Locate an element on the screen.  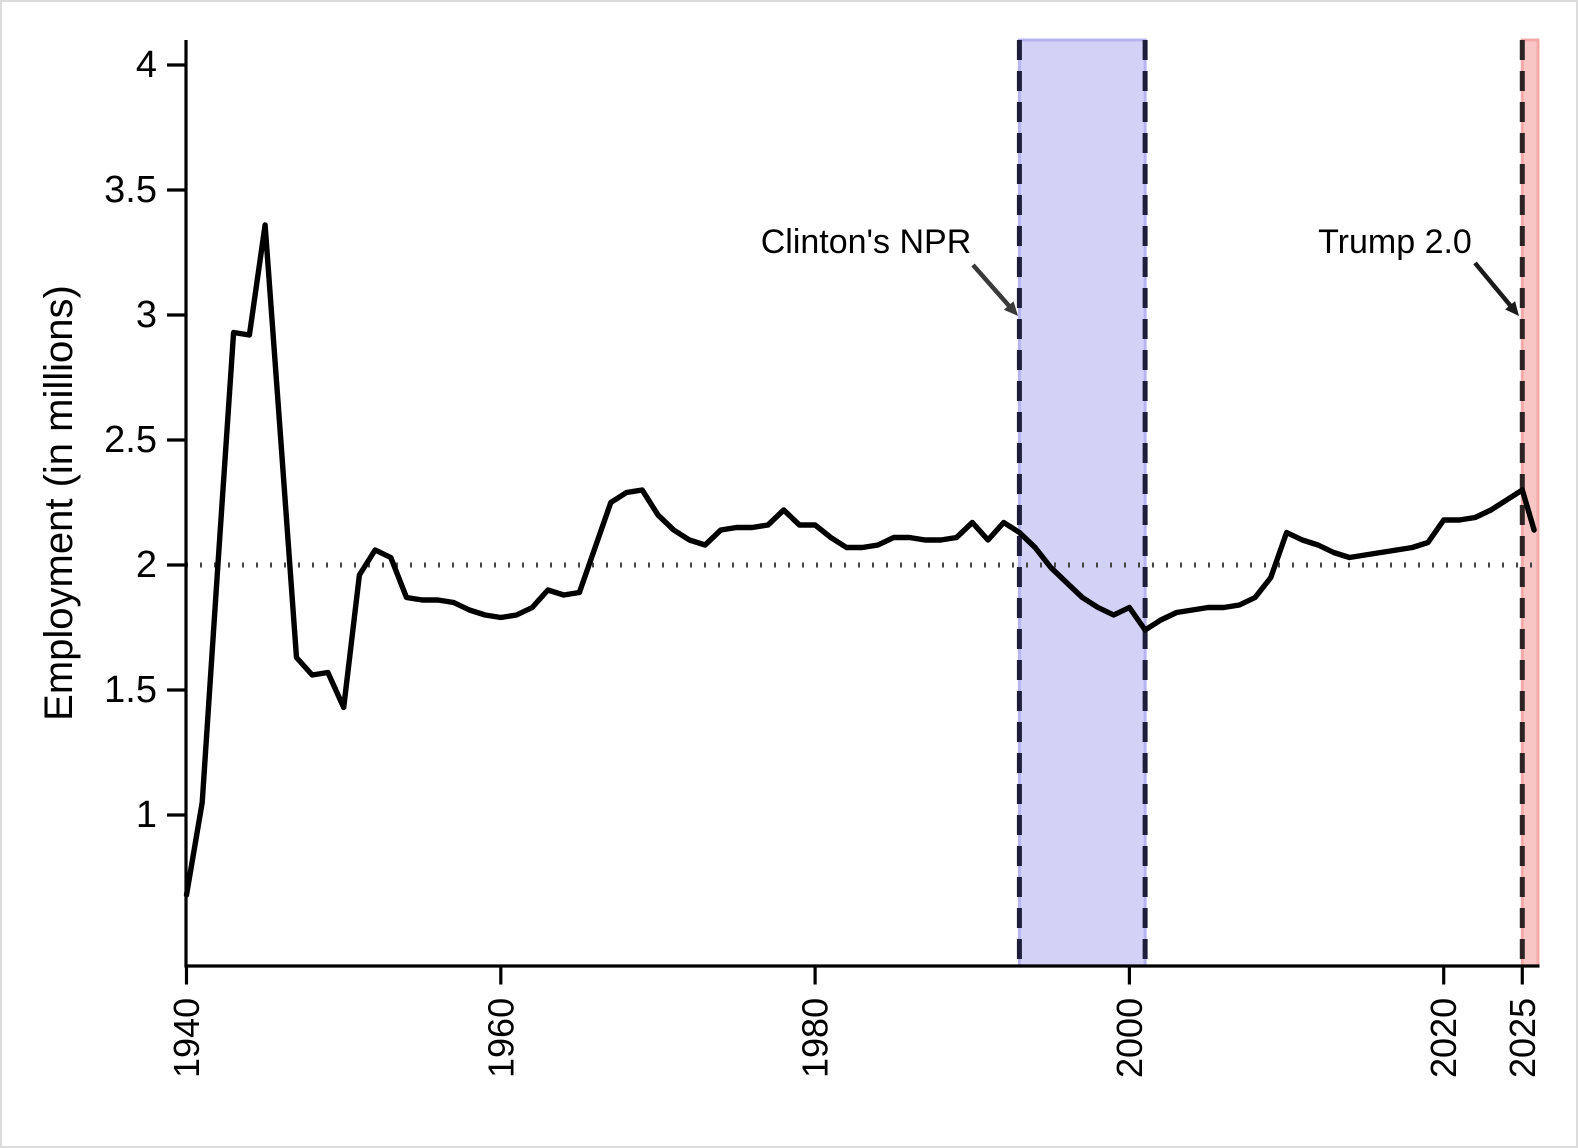
x-tick-label: 2020 is located at coordinates (1443, 1038).